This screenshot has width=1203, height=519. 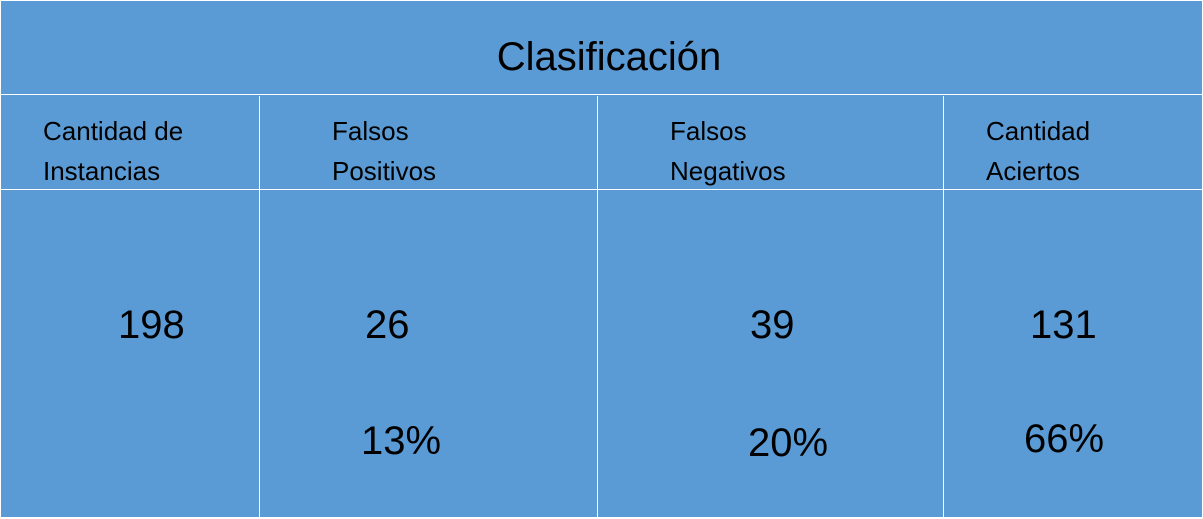 What do you see at coordinates (401, 441) in the screenshot?
I see `percent-falsos-positivos: 13%` at bounding box center [401, 441].